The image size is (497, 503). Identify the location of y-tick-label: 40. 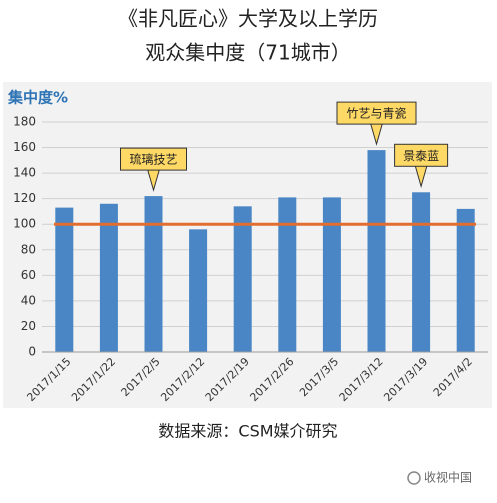
(28, 300).